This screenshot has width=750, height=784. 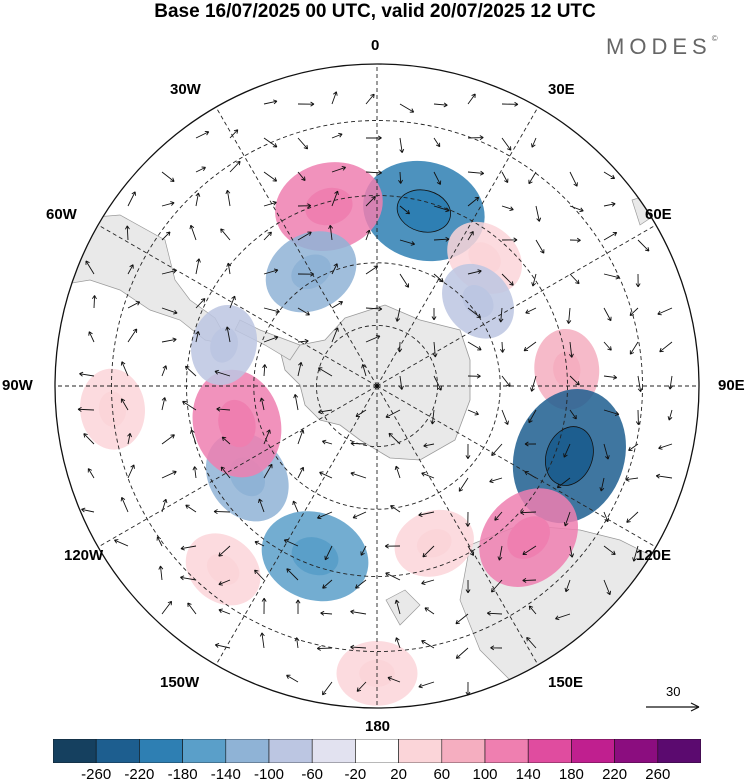 What do you see at coordinates (378, 726) in the screenshot?
I see `lon-label-180: 180` at bounding box center [378, 726].